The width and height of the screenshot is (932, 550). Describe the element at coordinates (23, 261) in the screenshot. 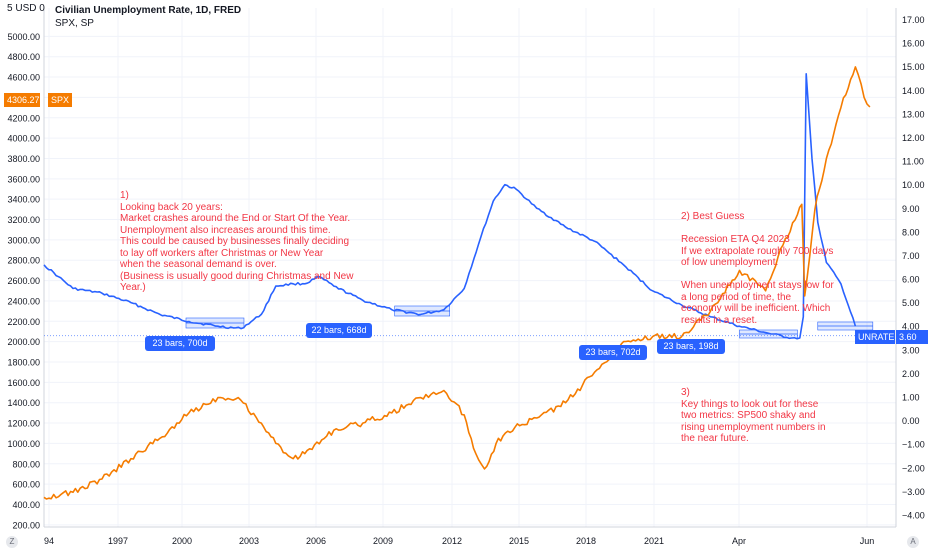

I see `left-axis-tick-label: 2800.00` at that location.